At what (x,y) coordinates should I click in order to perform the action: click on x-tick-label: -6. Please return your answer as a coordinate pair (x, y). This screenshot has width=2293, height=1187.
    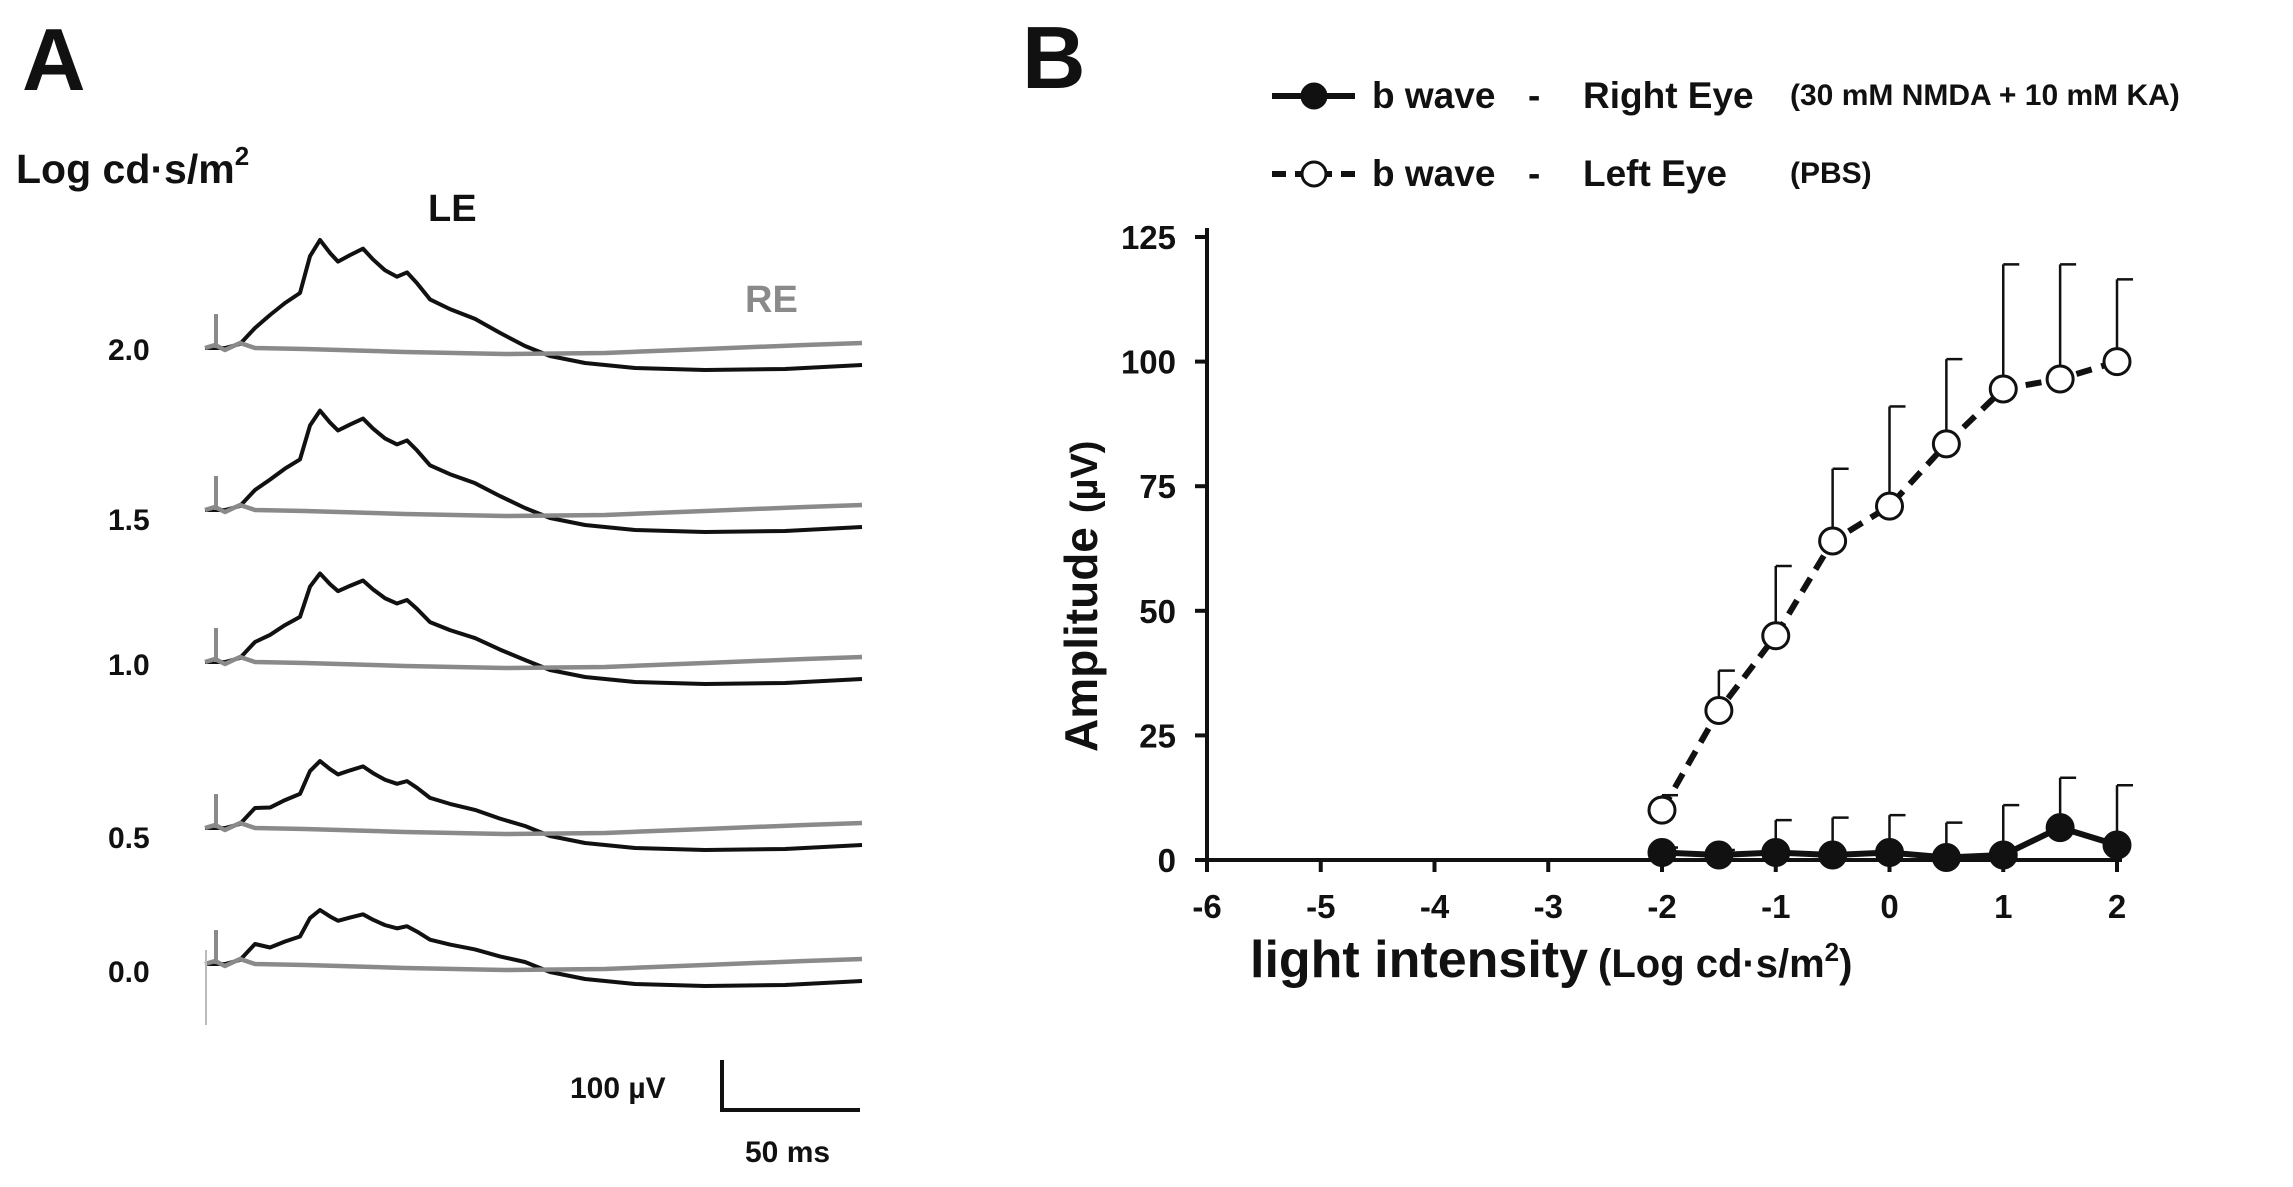
    Looking at the image, I should click on (1206, 906).